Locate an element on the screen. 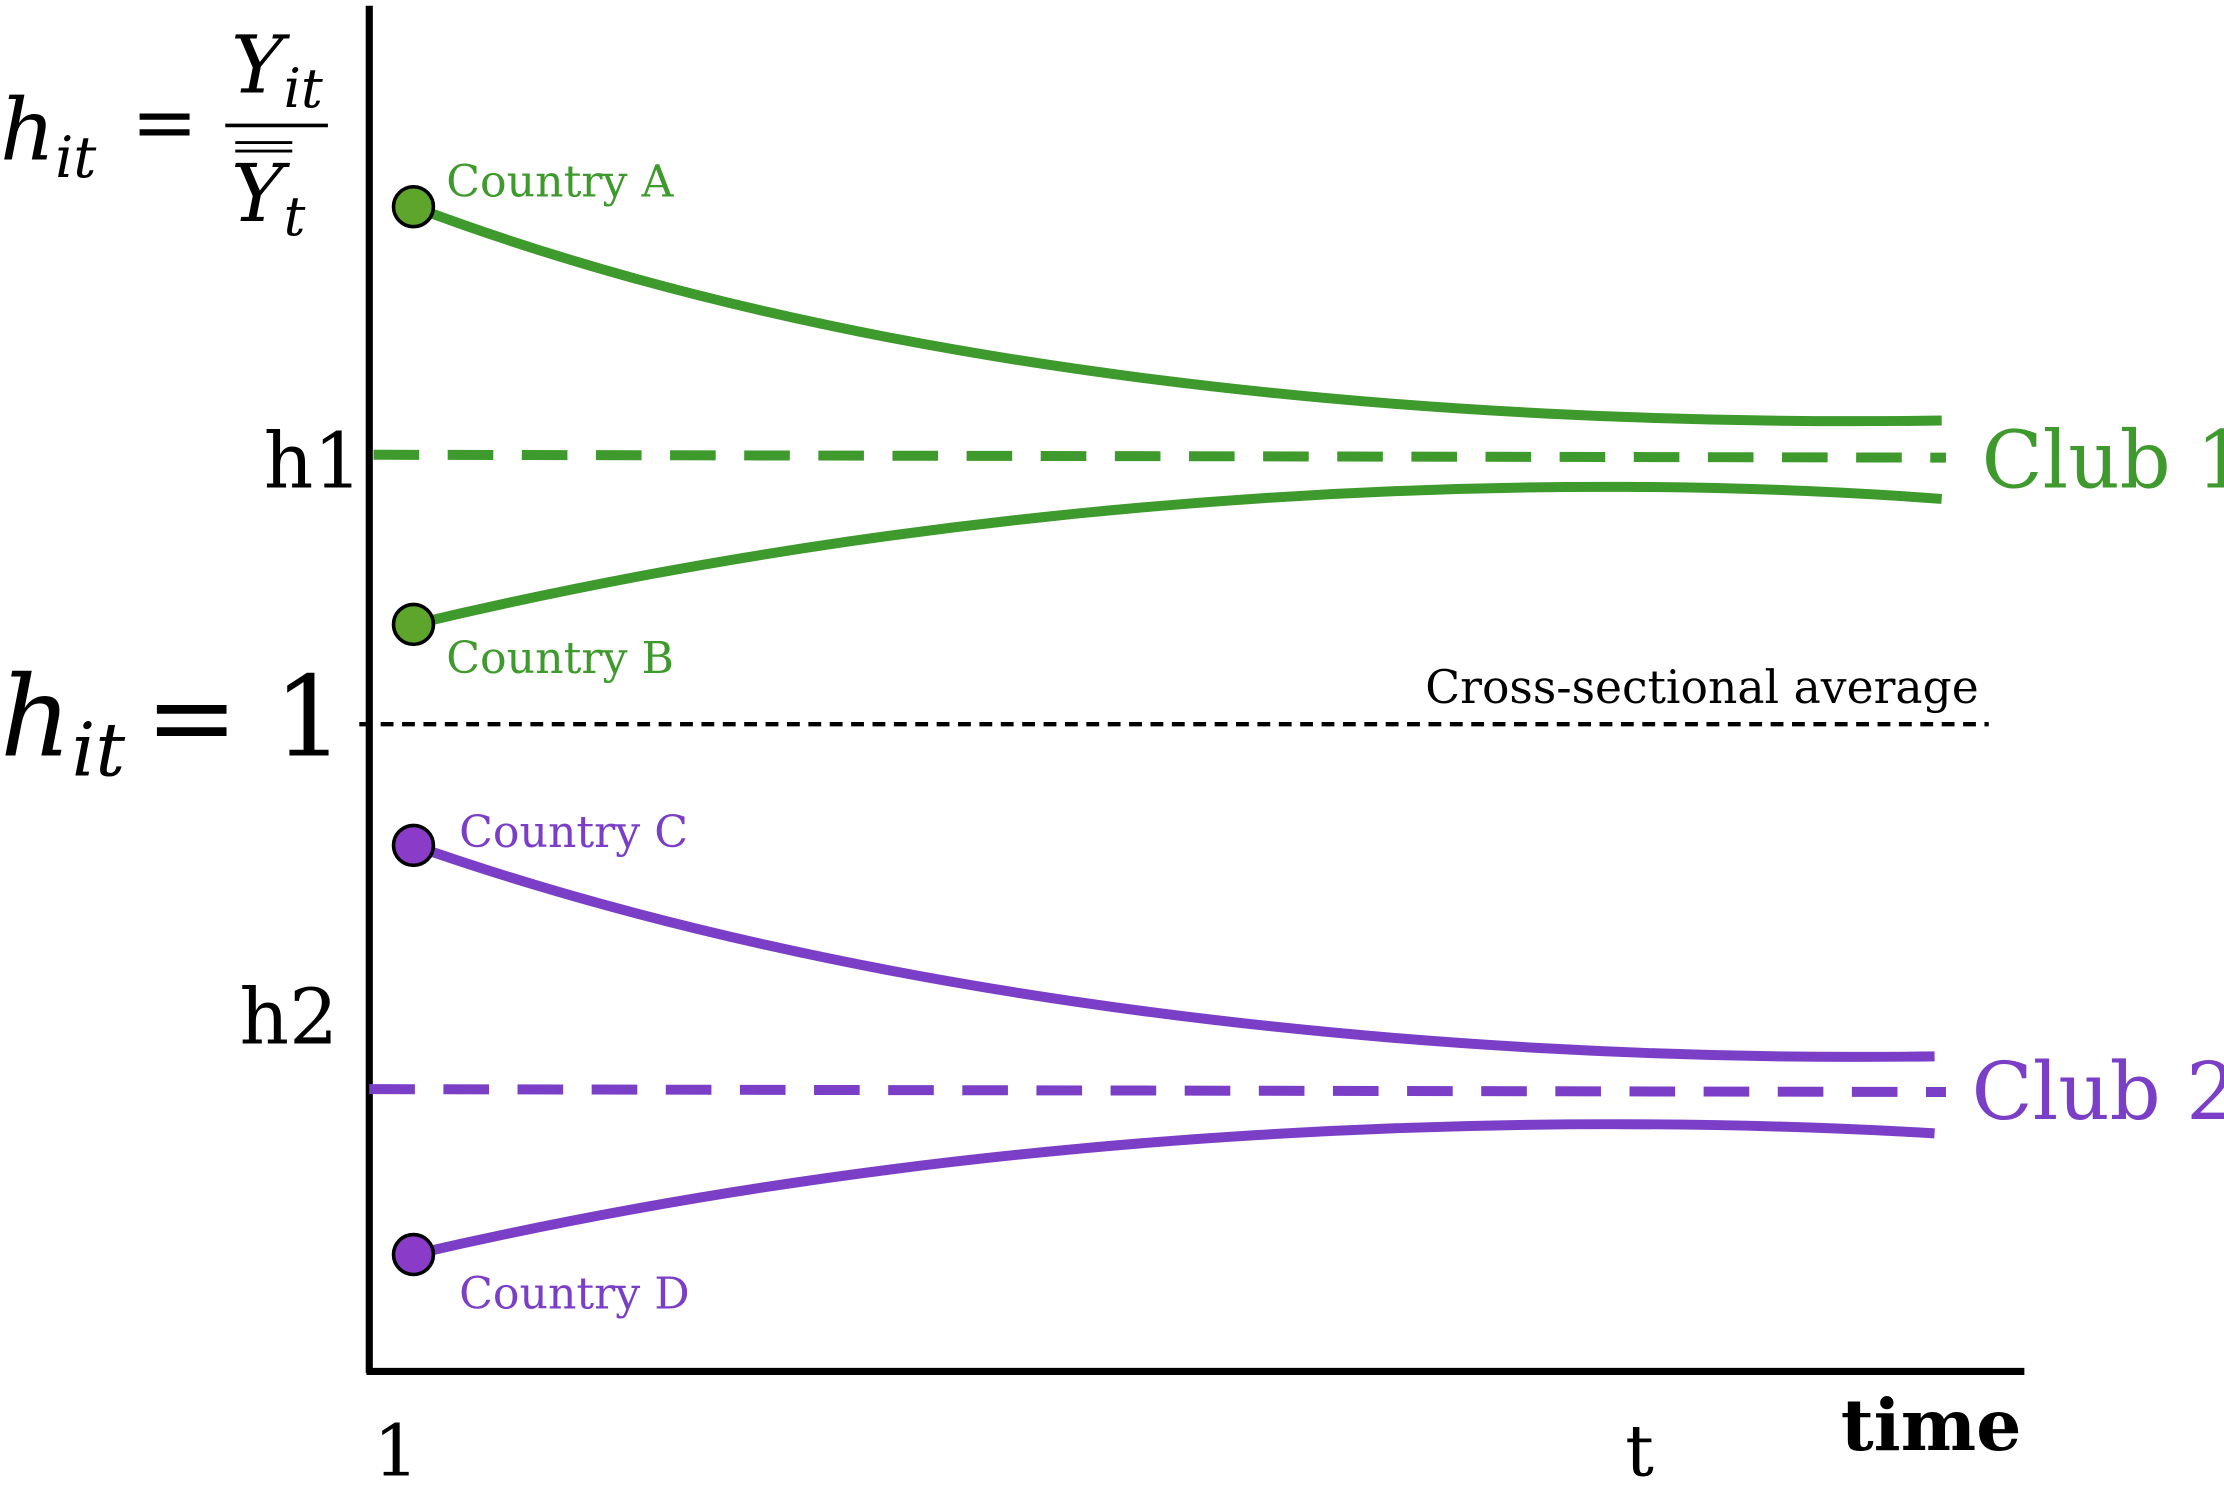  club-label: Club 1 is located at coordinates (2103, 460).